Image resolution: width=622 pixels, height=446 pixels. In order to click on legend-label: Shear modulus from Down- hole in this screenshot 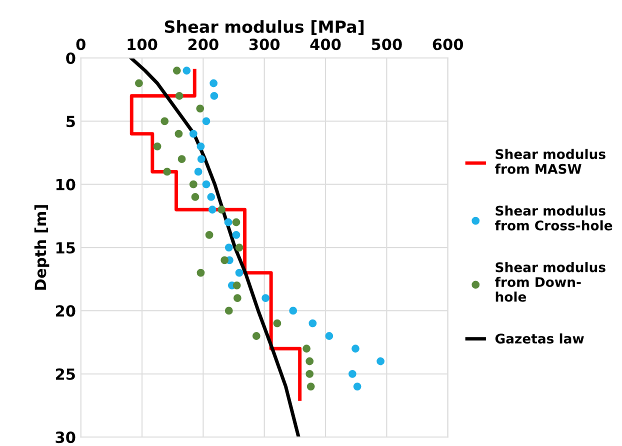, I will do `click(550, 282)`.